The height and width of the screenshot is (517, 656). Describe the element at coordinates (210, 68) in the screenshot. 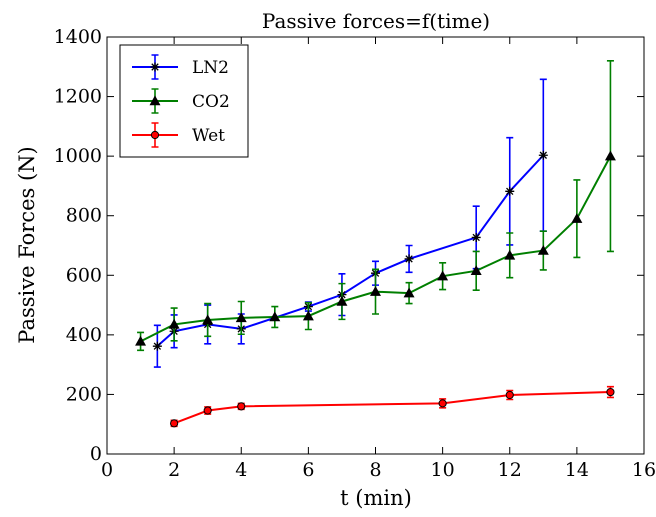

I see `legend-label-ln2: LN2` at that location.